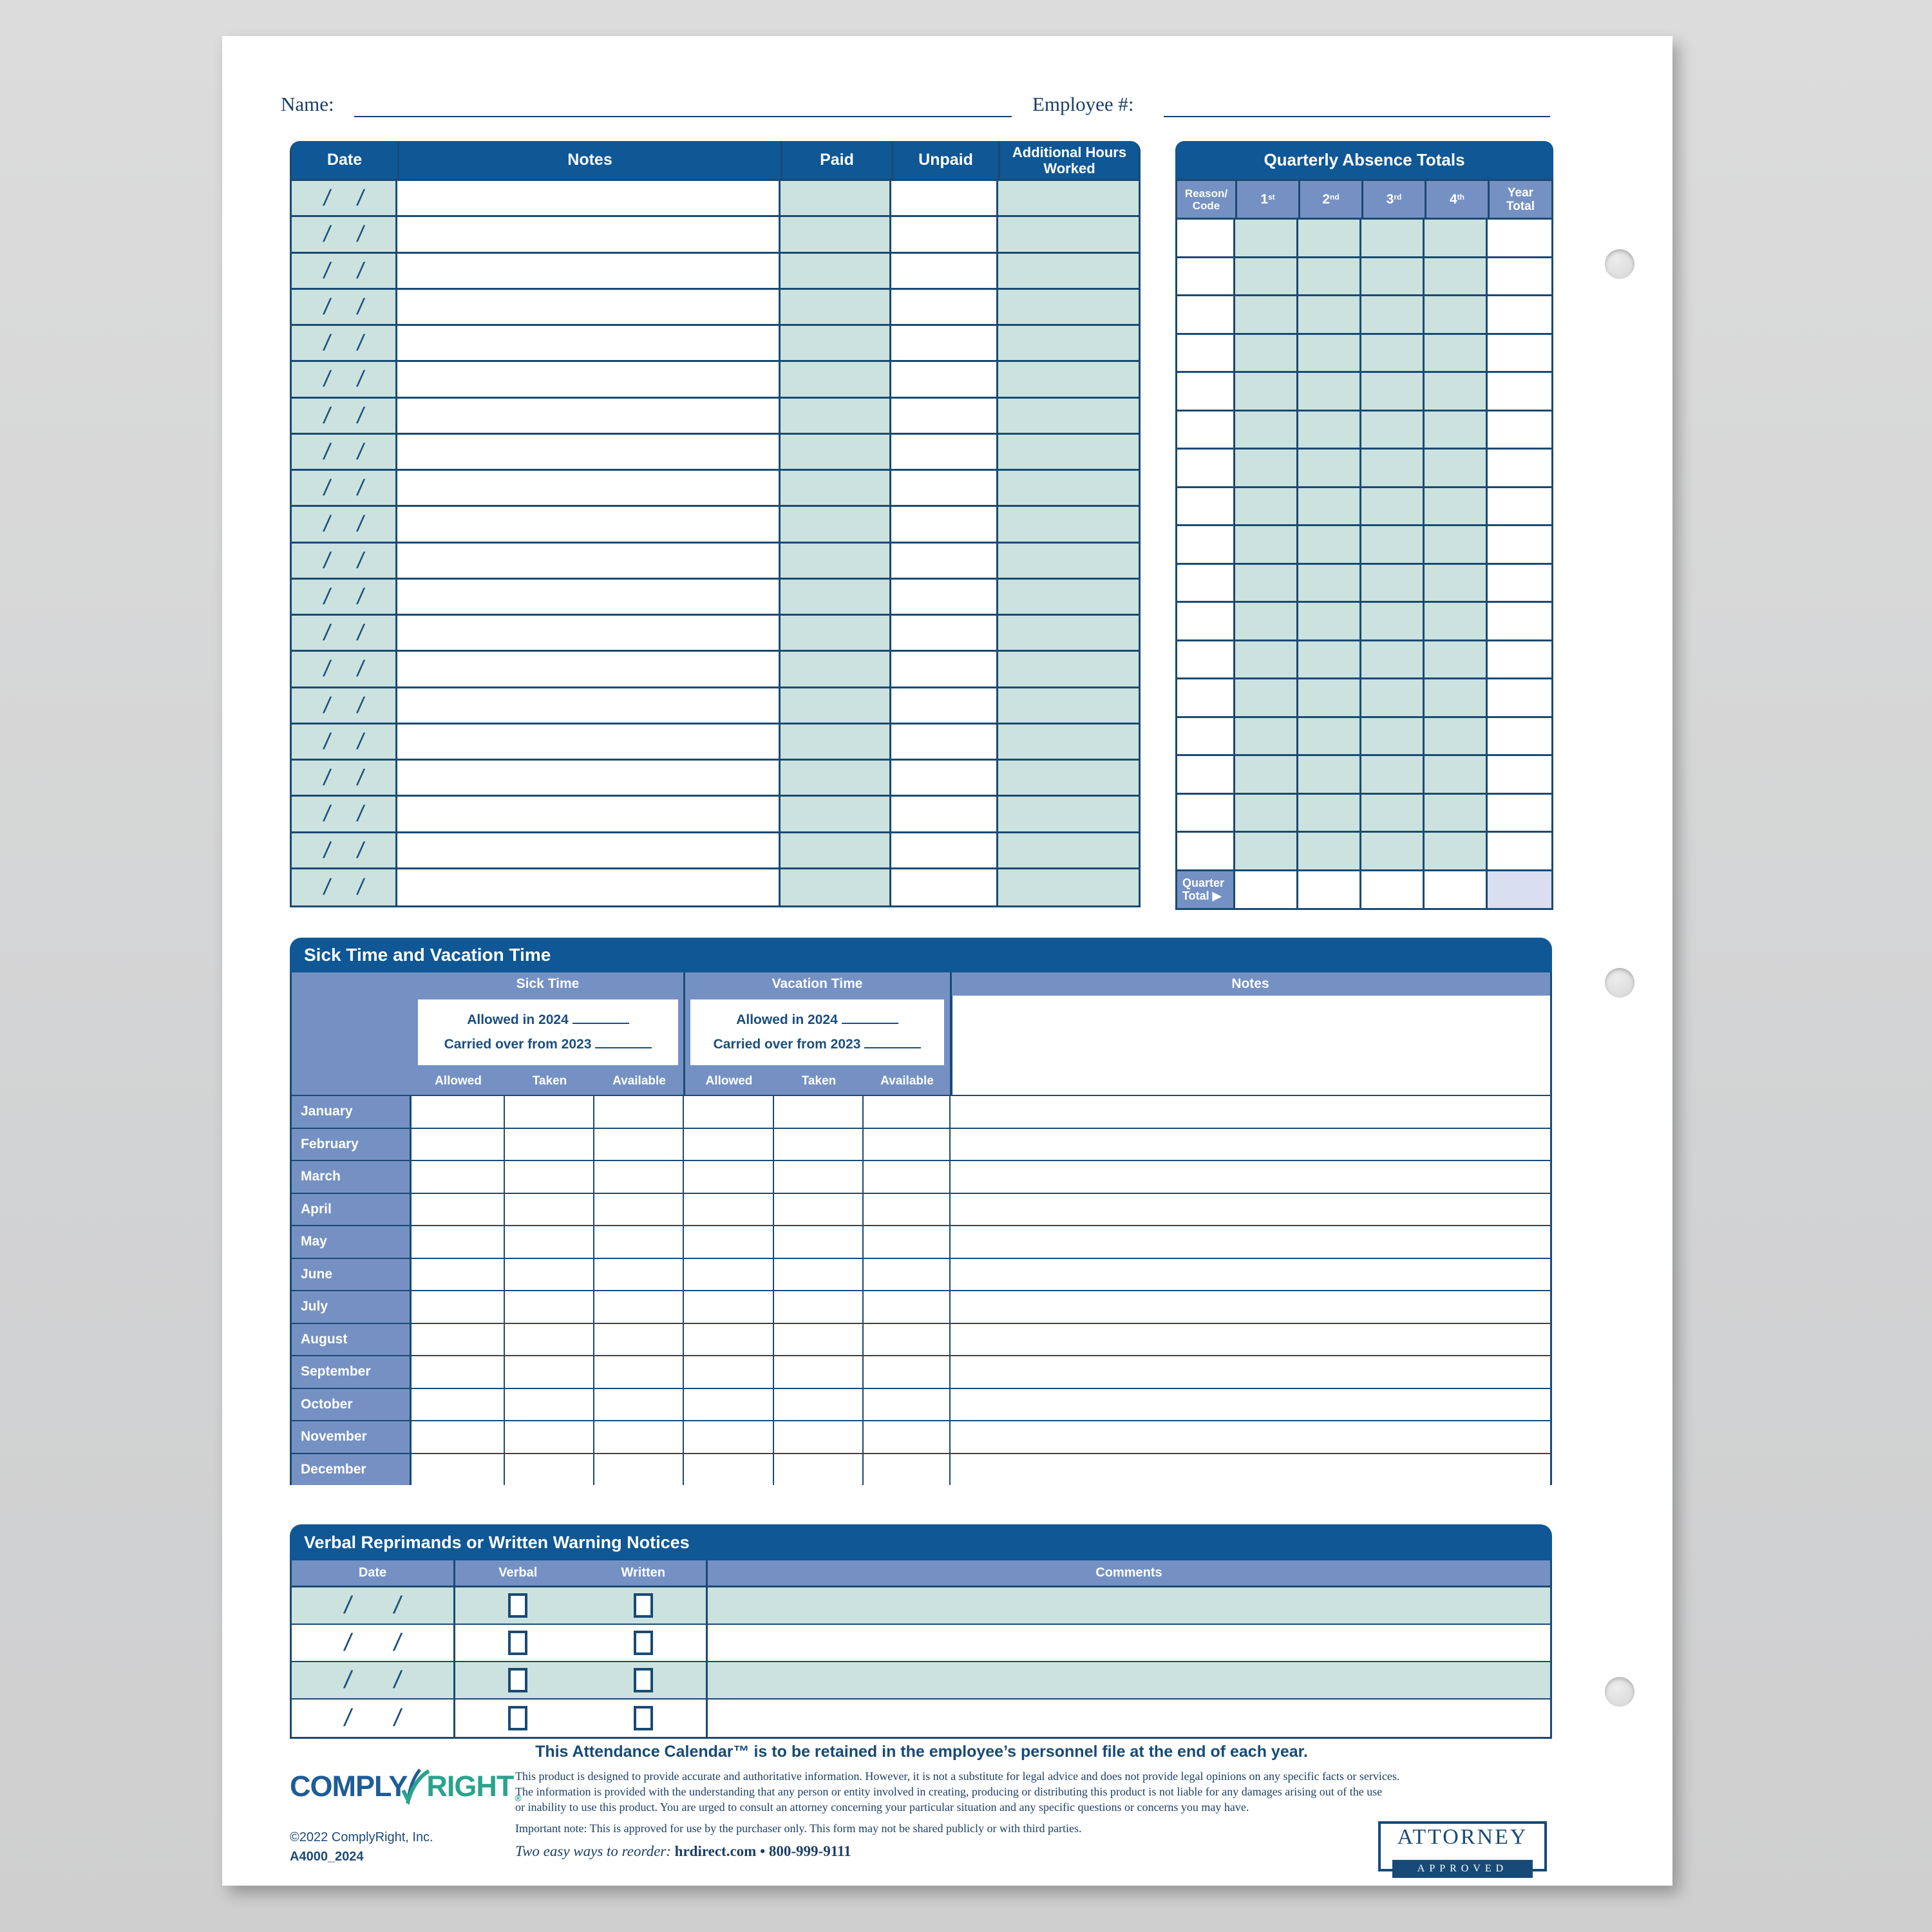 The height and width of the screenshot is (1932, 1932). What do you see at coordinates (683, 116) in the screenshot?
I see `name-input-line` at bounding box center [683, 116].